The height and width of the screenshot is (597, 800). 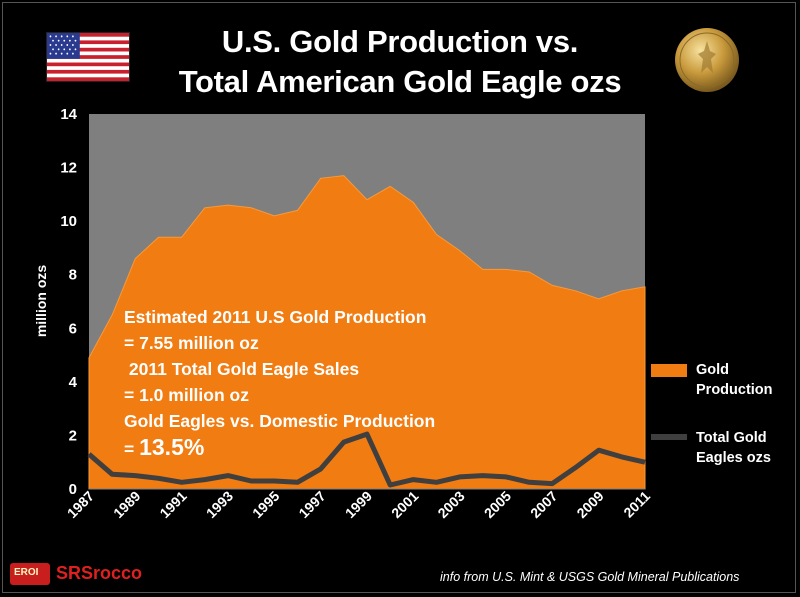 I want to click on y-tick-label: 14, so click(x=68, y=114).